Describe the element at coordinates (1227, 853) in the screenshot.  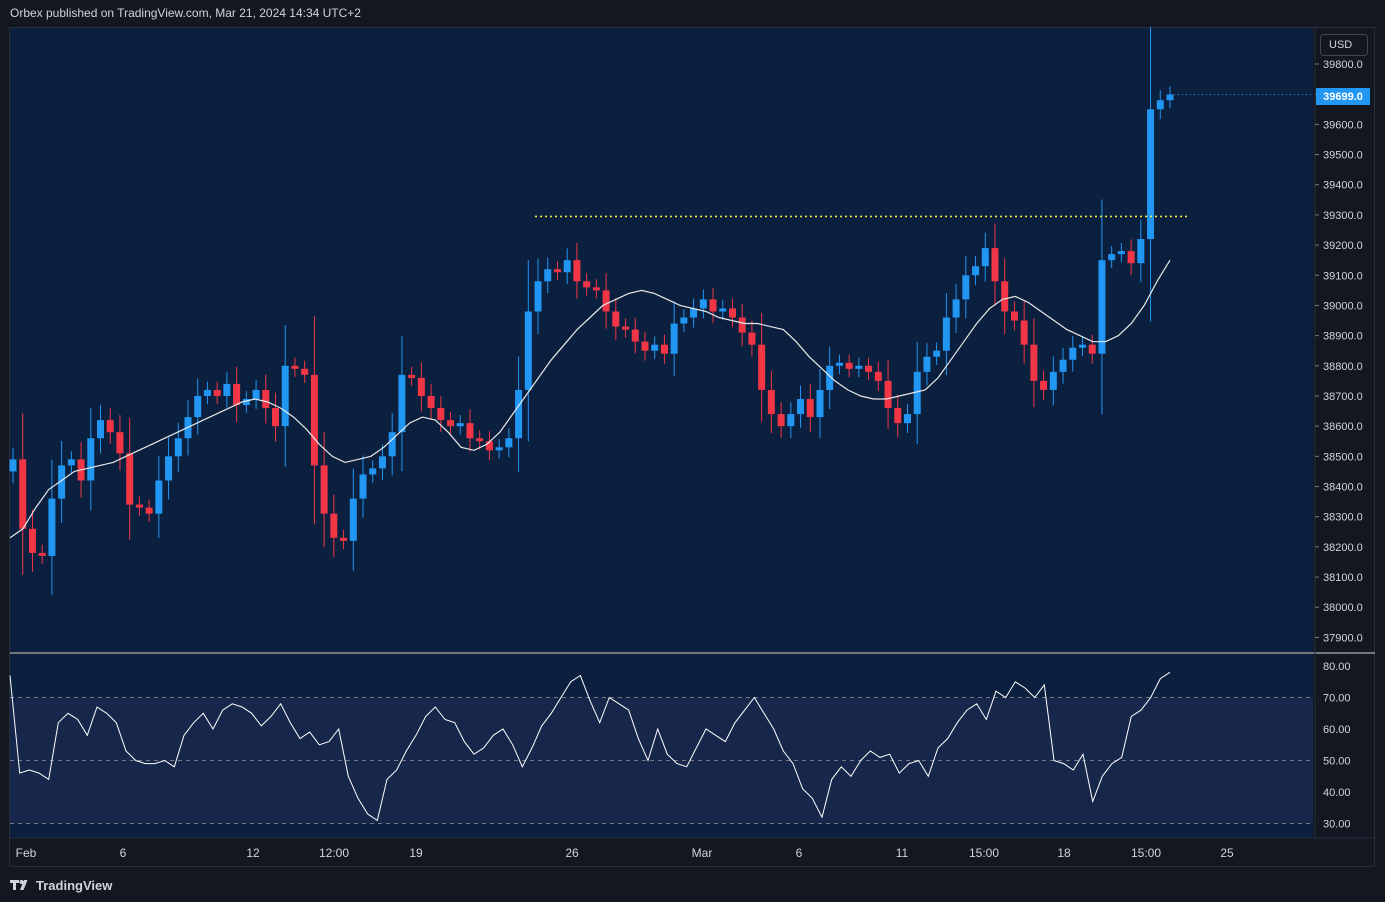
I see `time-tick-label: 25` at that location.